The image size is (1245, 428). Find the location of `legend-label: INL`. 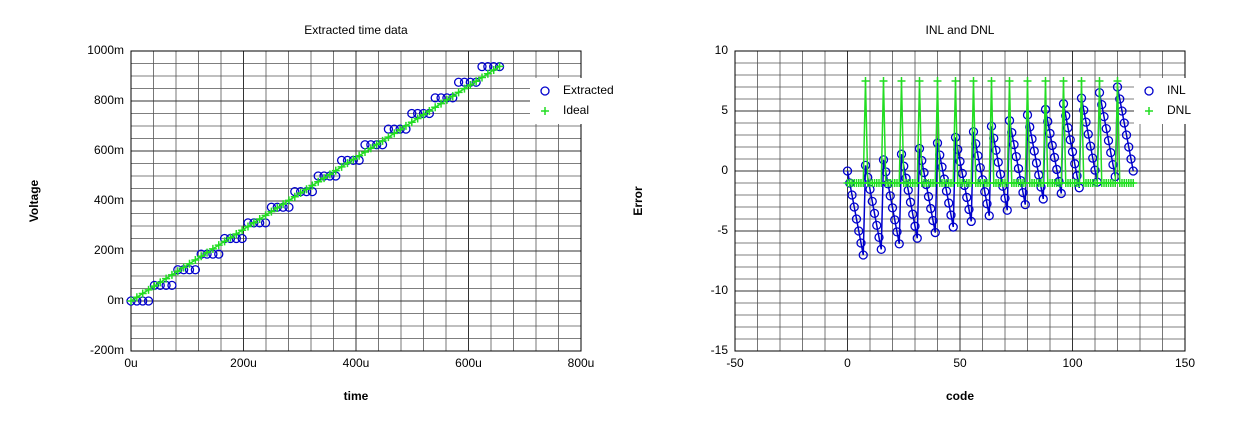

legend-label: INL is located at coordinates (1176, 90).